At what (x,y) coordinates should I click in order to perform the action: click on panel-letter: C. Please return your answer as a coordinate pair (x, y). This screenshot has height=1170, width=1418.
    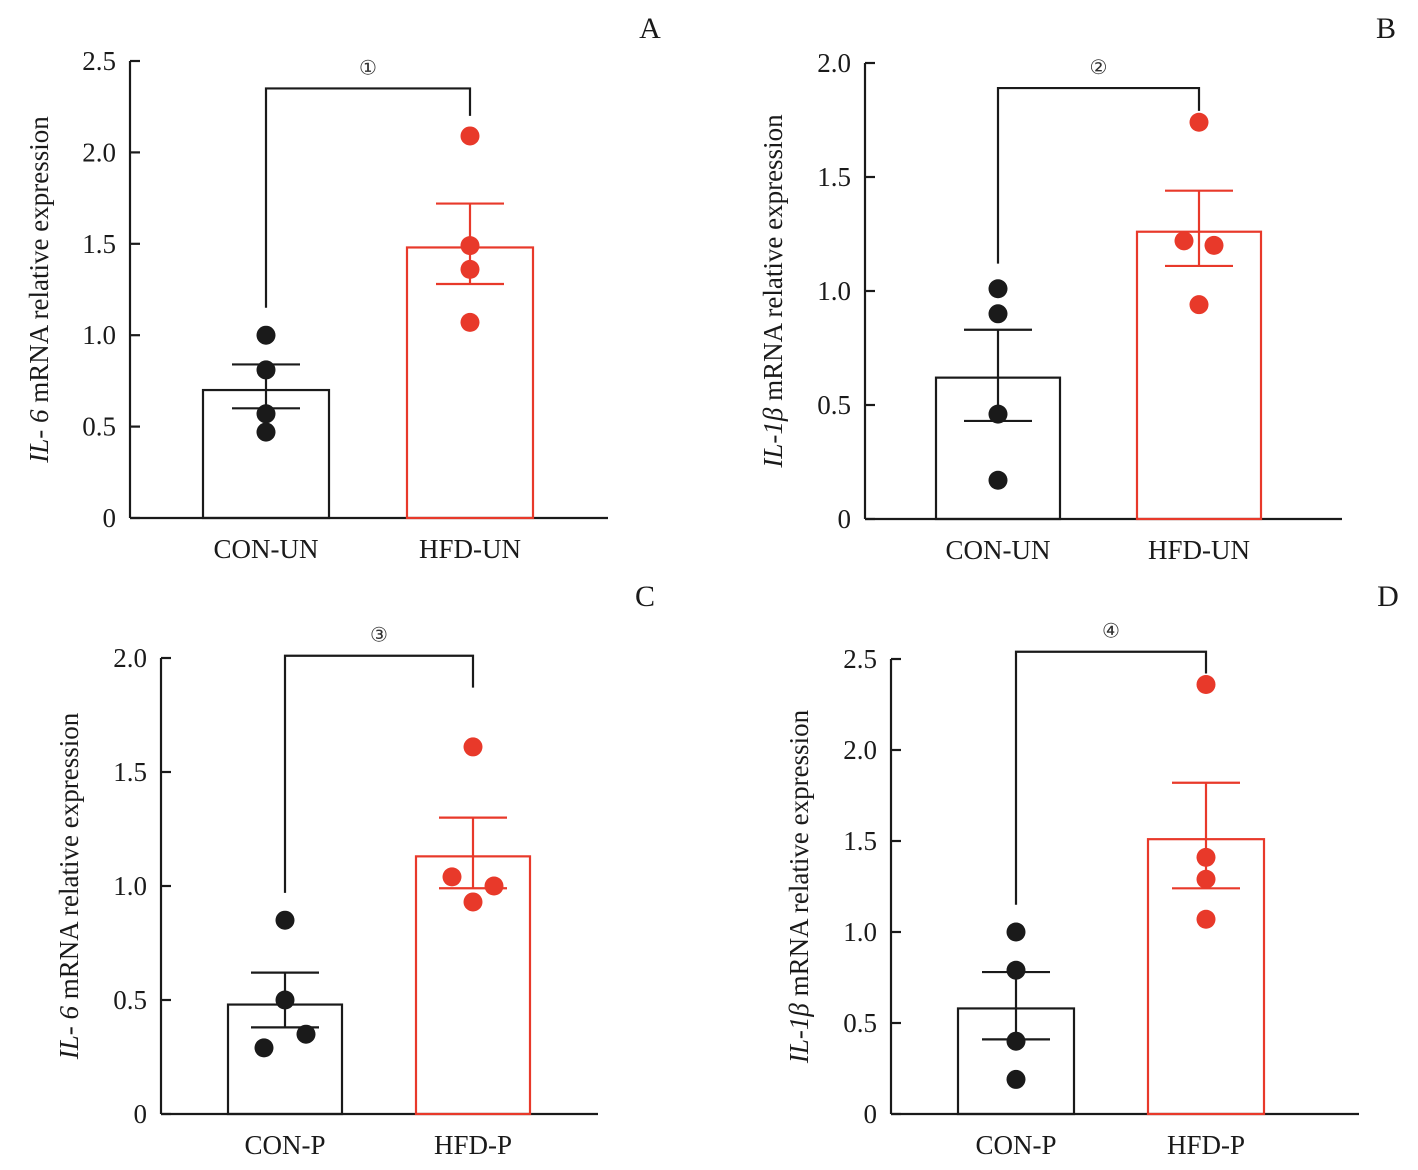
    Looking at the image, I should click on (645, 596).